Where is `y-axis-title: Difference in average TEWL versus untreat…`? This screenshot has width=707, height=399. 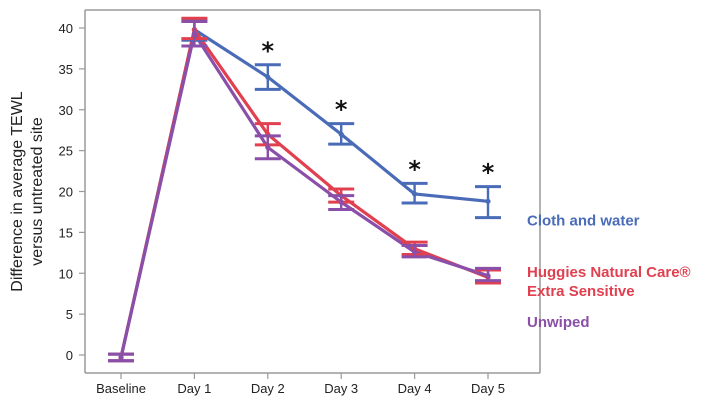 y-axis-title: Difference in average TEWL versus untreat… is located at coordinates (27, 191).